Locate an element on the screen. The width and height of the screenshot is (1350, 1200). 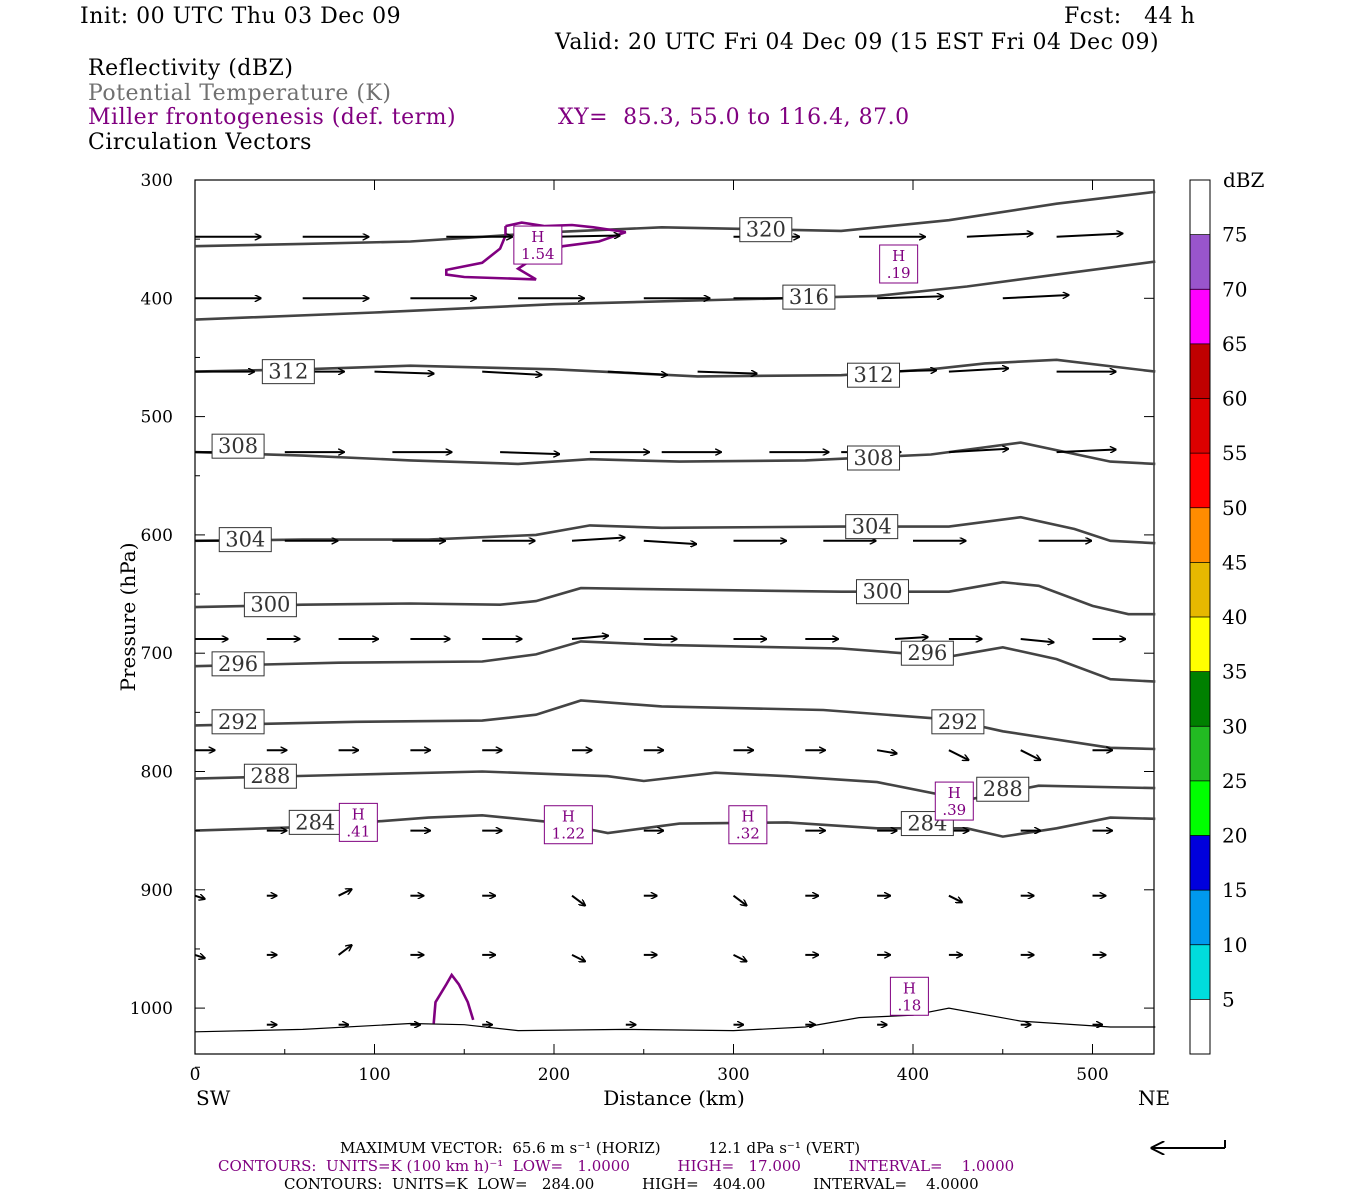
isentrope-label: 304 is located at coordinates (245, 540).